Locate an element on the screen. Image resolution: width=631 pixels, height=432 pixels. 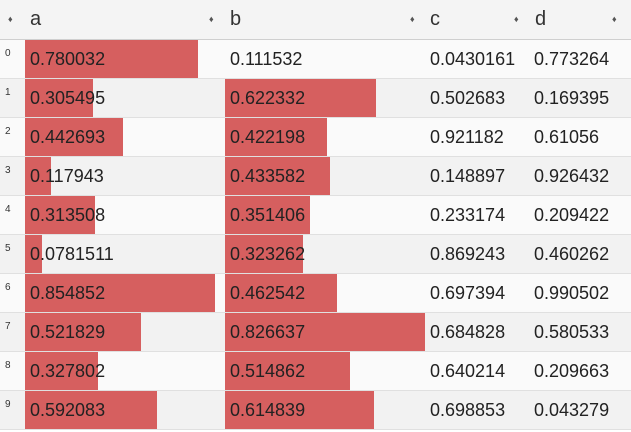
cell-c: 0.697394 is located at coordinates (468, 293).